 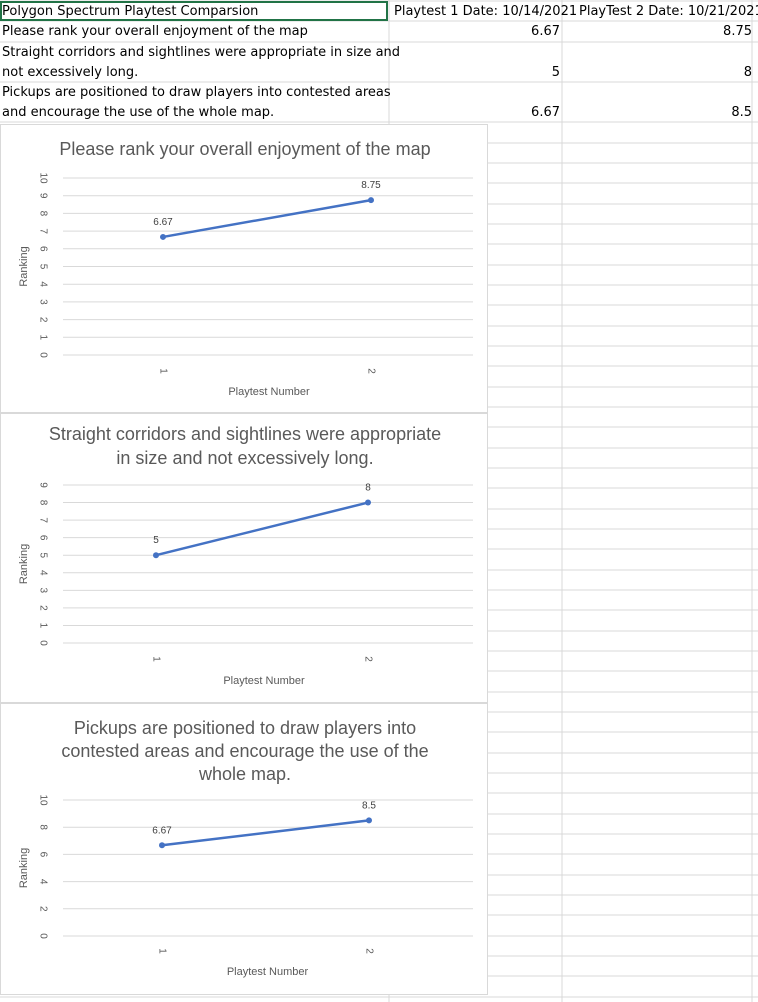 What do you see at coordinates (486, 11) in the screenshot?
I see `cell-b1-playtest1-header: Playtest 1 Date: 10/14/2021` at bounding box center [486, 11].